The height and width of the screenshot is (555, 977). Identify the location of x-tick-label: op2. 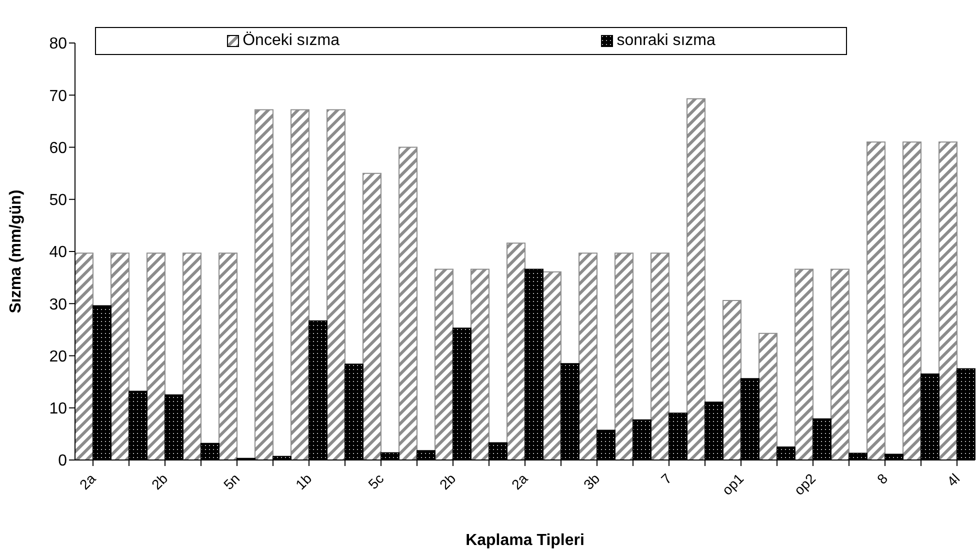
(804, 484).